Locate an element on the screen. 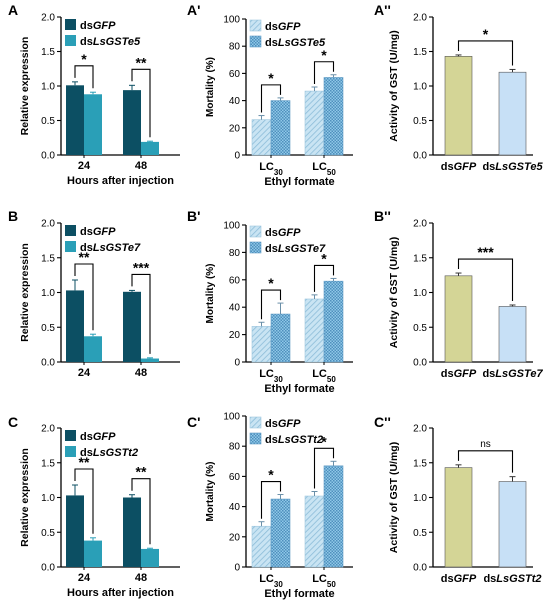 Image resolution: width=550 pixels, height=615 pixels. legend-gene: LsGSTe7 is located at coordinates (117, 248).